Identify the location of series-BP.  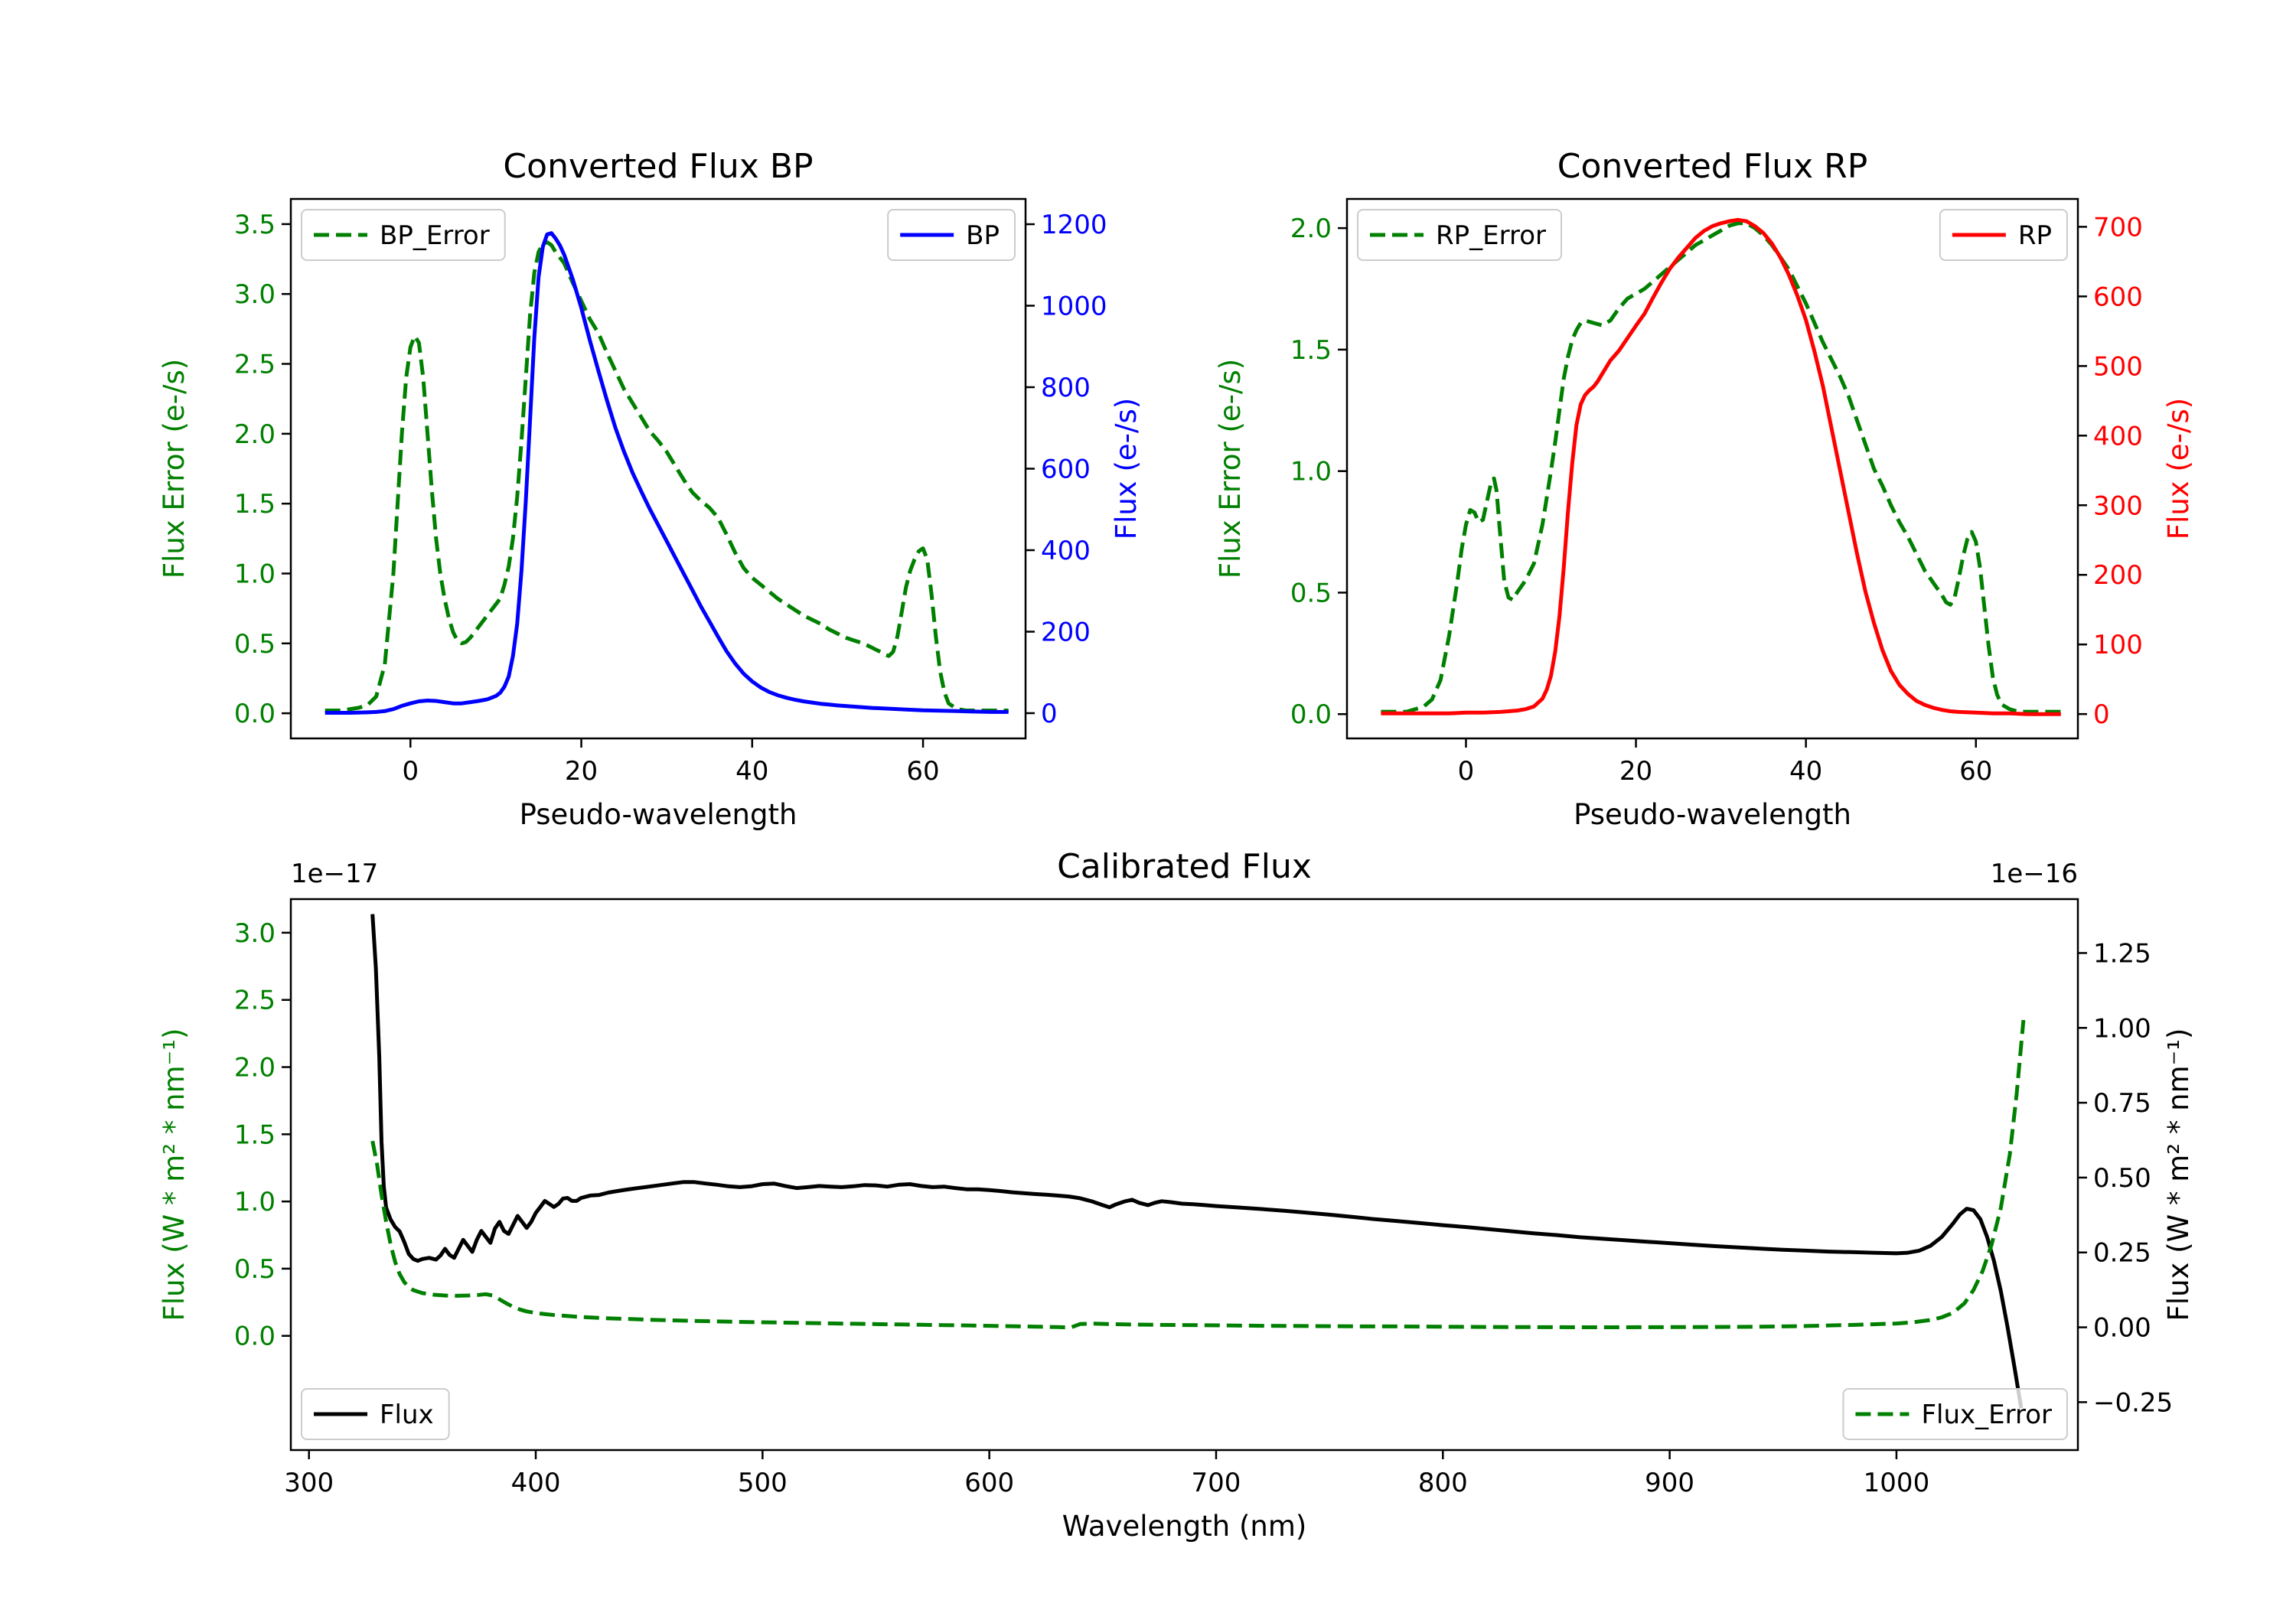
(667, 473).